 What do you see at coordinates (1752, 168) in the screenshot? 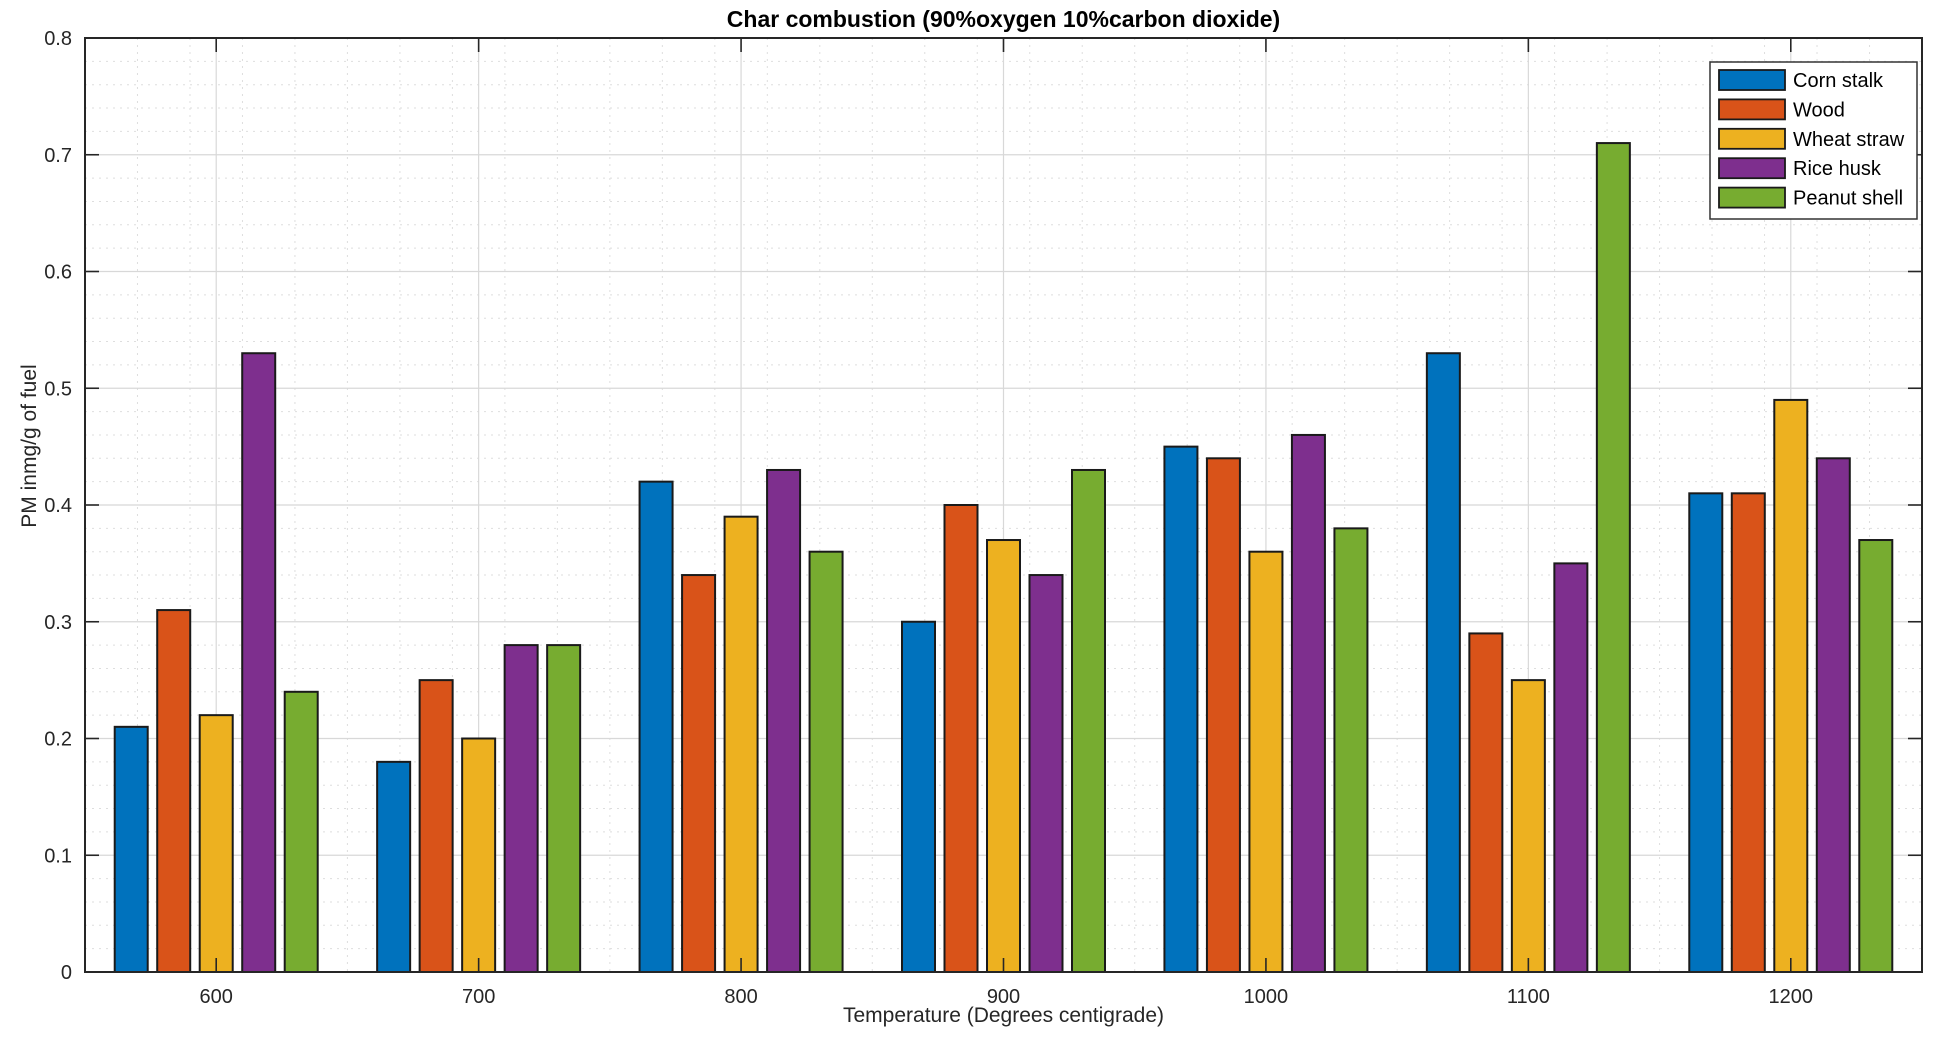
I see `legend-swatch-rice-husk` at bounding box center [1752, 168].